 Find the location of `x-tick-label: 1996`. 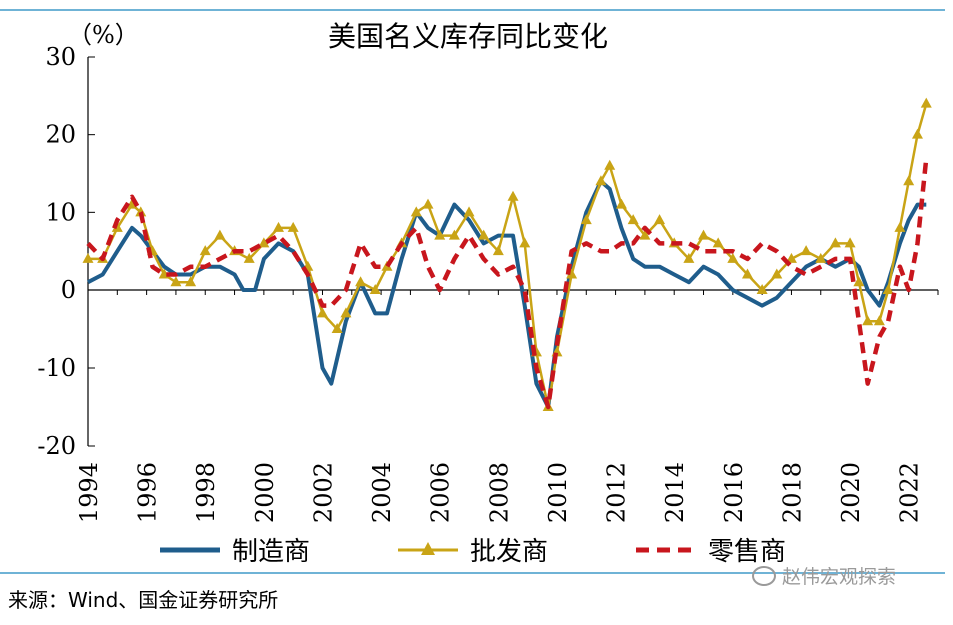

x-tick-label: 1996 is located at coordinates (148, 492).